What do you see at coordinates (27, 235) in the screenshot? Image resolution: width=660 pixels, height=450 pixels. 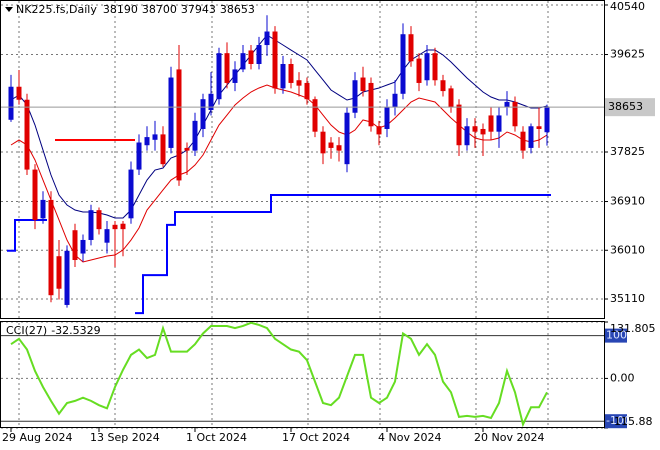 I see `step-line` at bounding box center [27, 235].